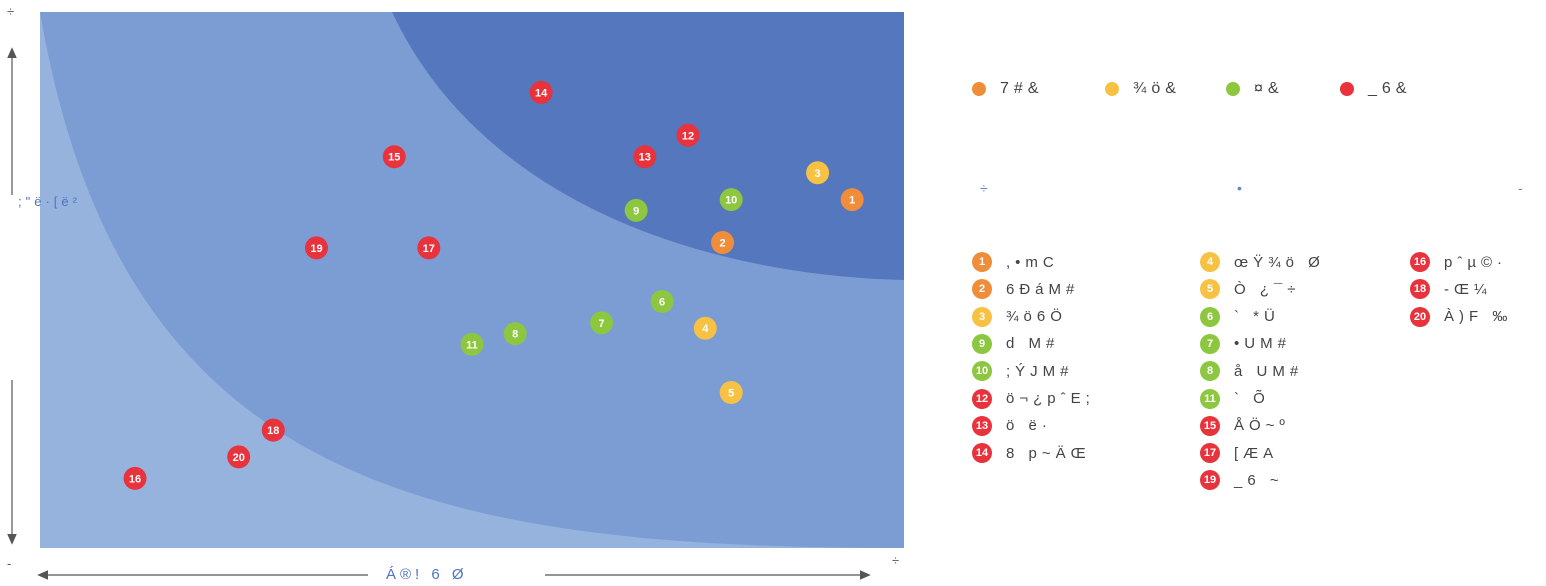  I want to click on legend-badge: 18, so click(1420, 289).